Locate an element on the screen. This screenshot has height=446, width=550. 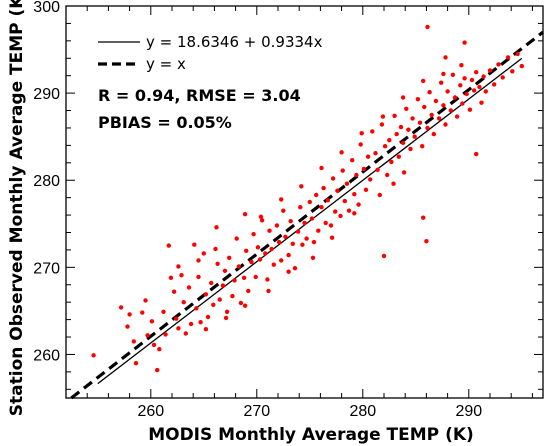
x-axis-title: MODIS Monthly Average TEMP (K) is located at coordinates (311, 435).